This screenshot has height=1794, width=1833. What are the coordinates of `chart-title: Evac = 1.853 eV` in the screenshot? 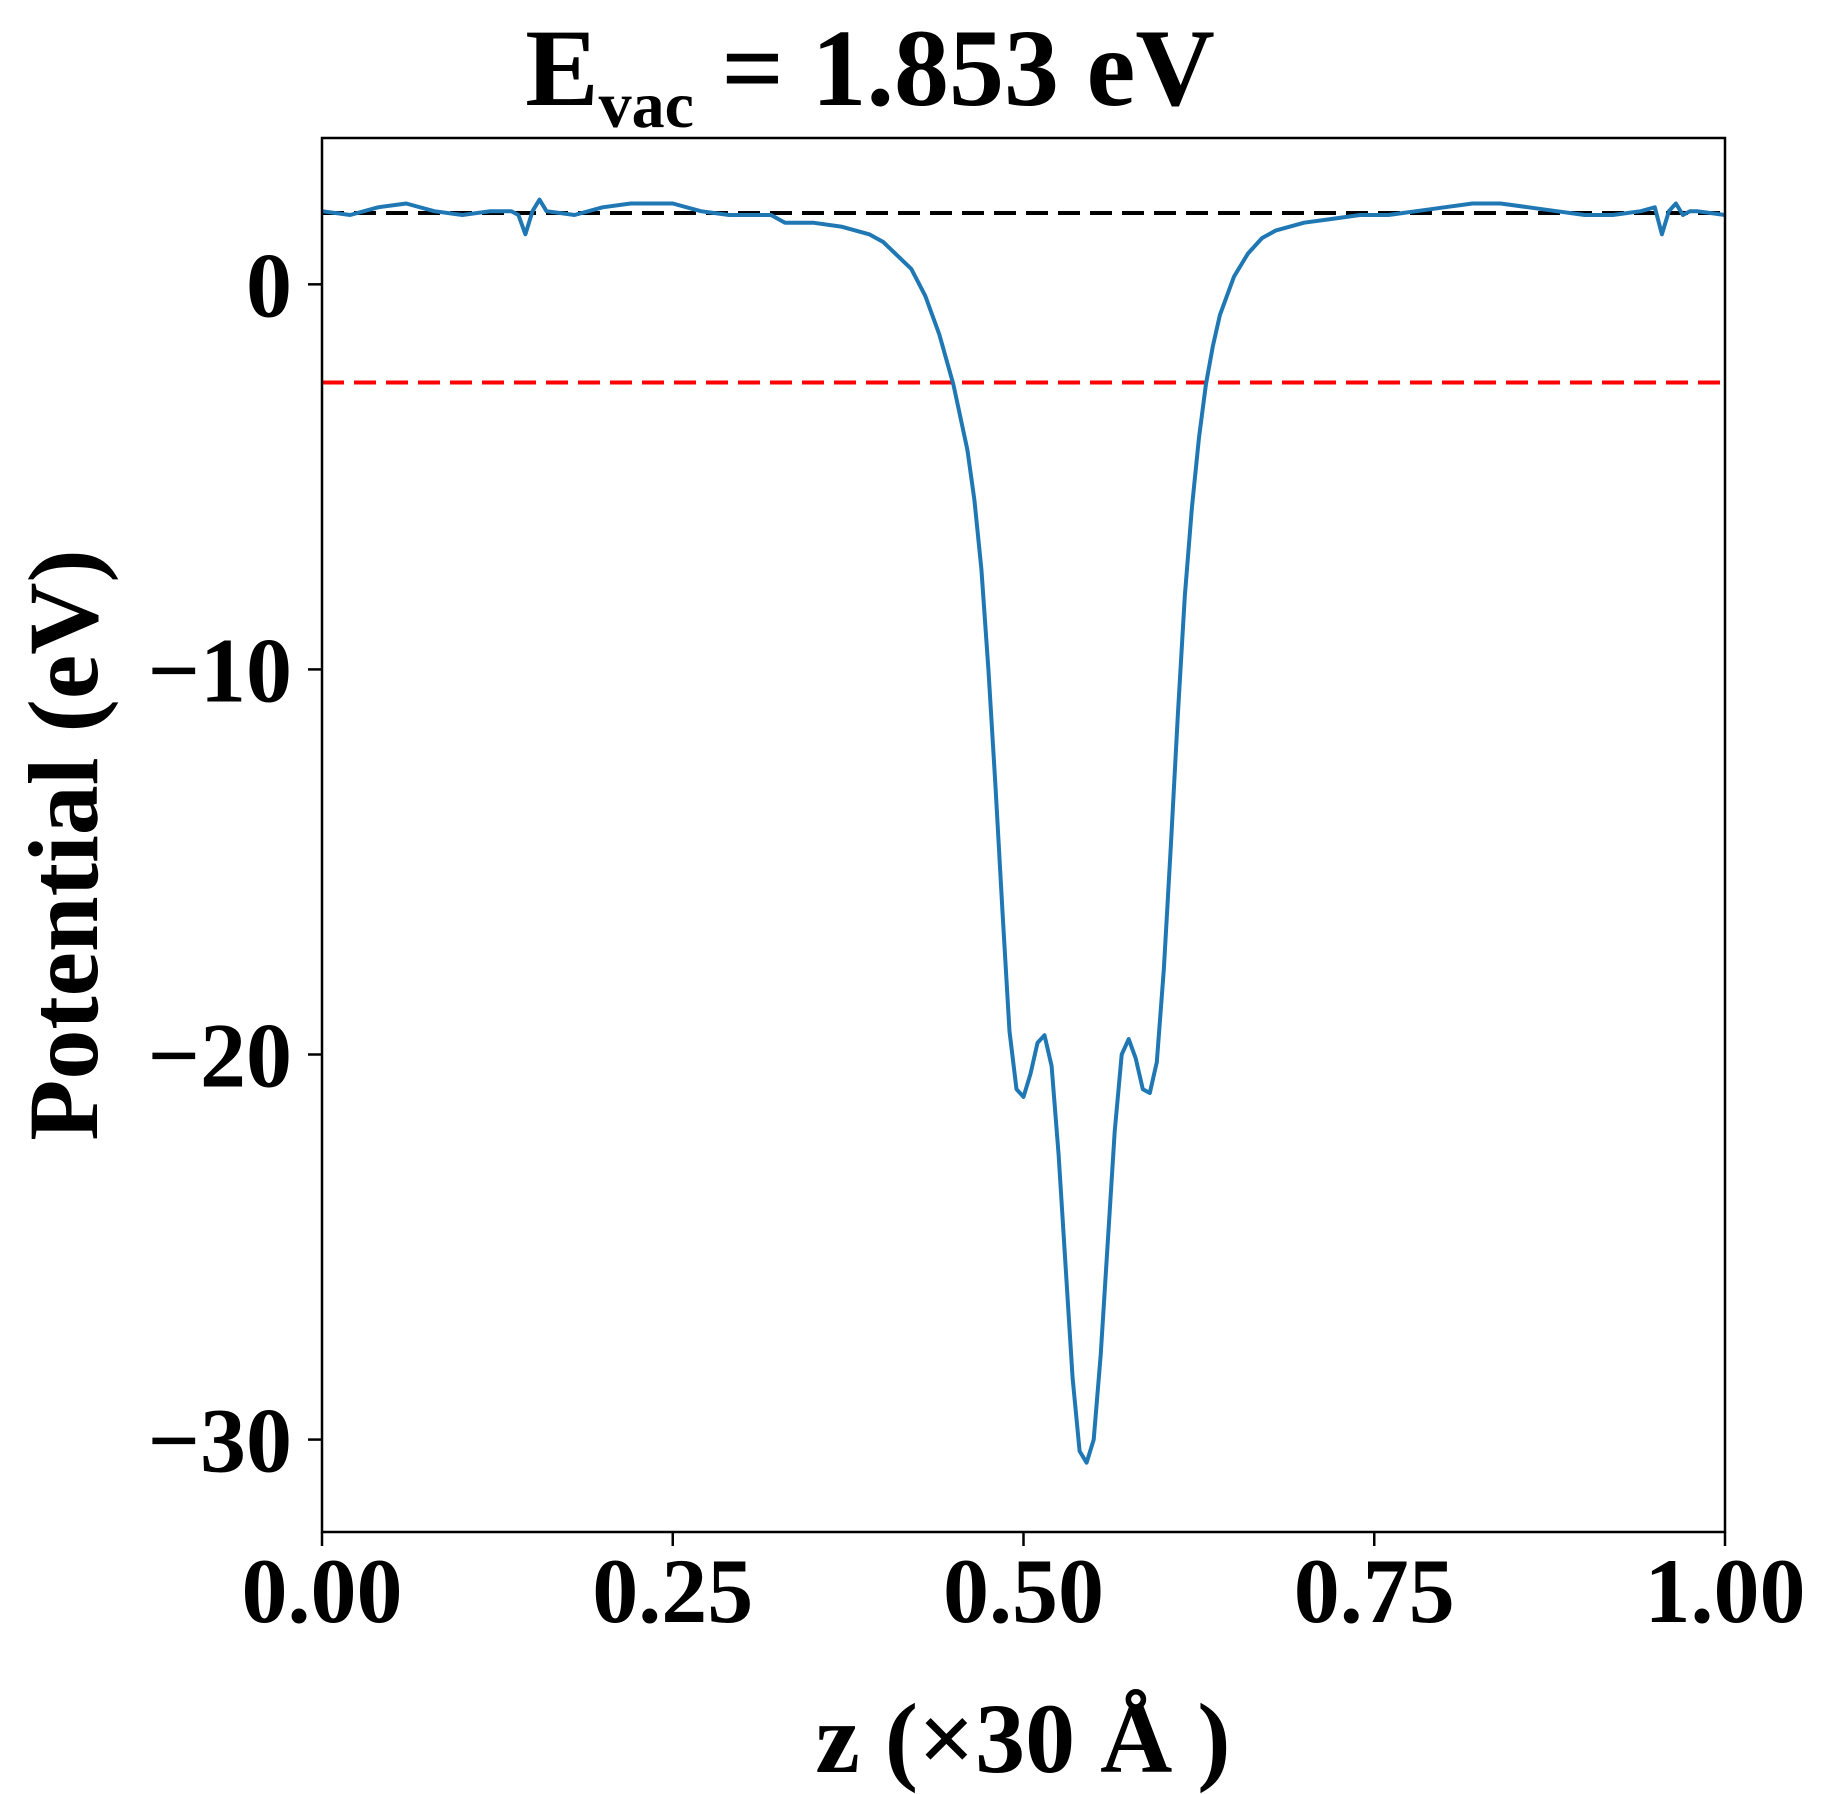 It's located at (870, 74).